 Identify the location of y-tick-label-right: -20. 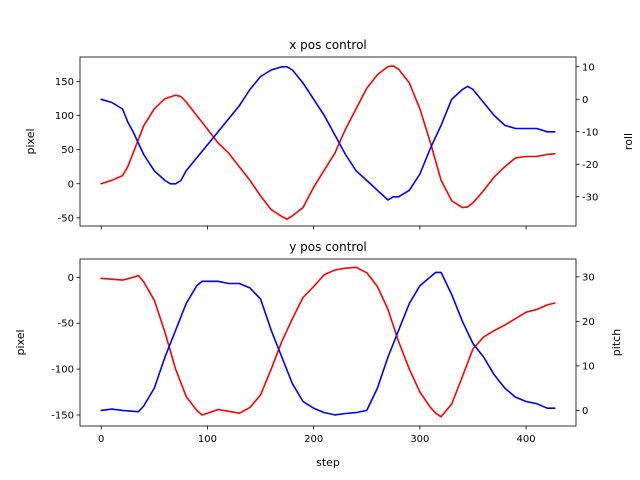
(590, 165).